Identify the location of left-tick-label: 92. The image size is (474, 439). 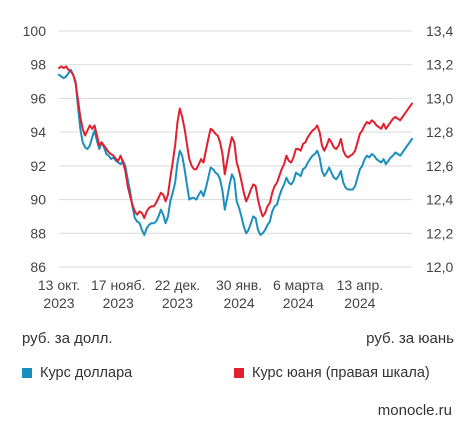
(38, 166).